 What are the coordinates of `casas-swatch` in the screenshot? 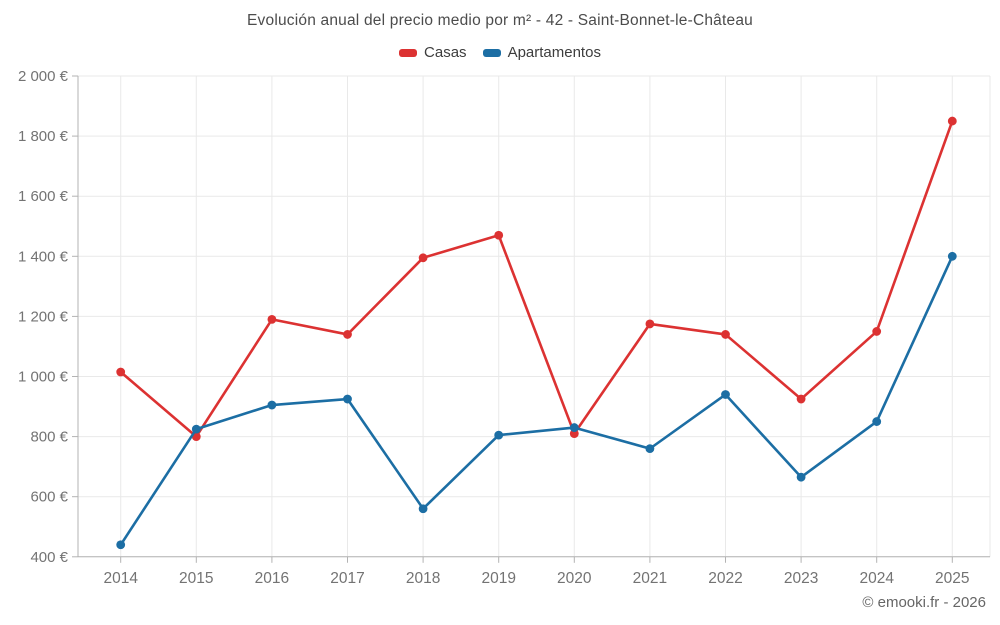 It's located at (408, 52).